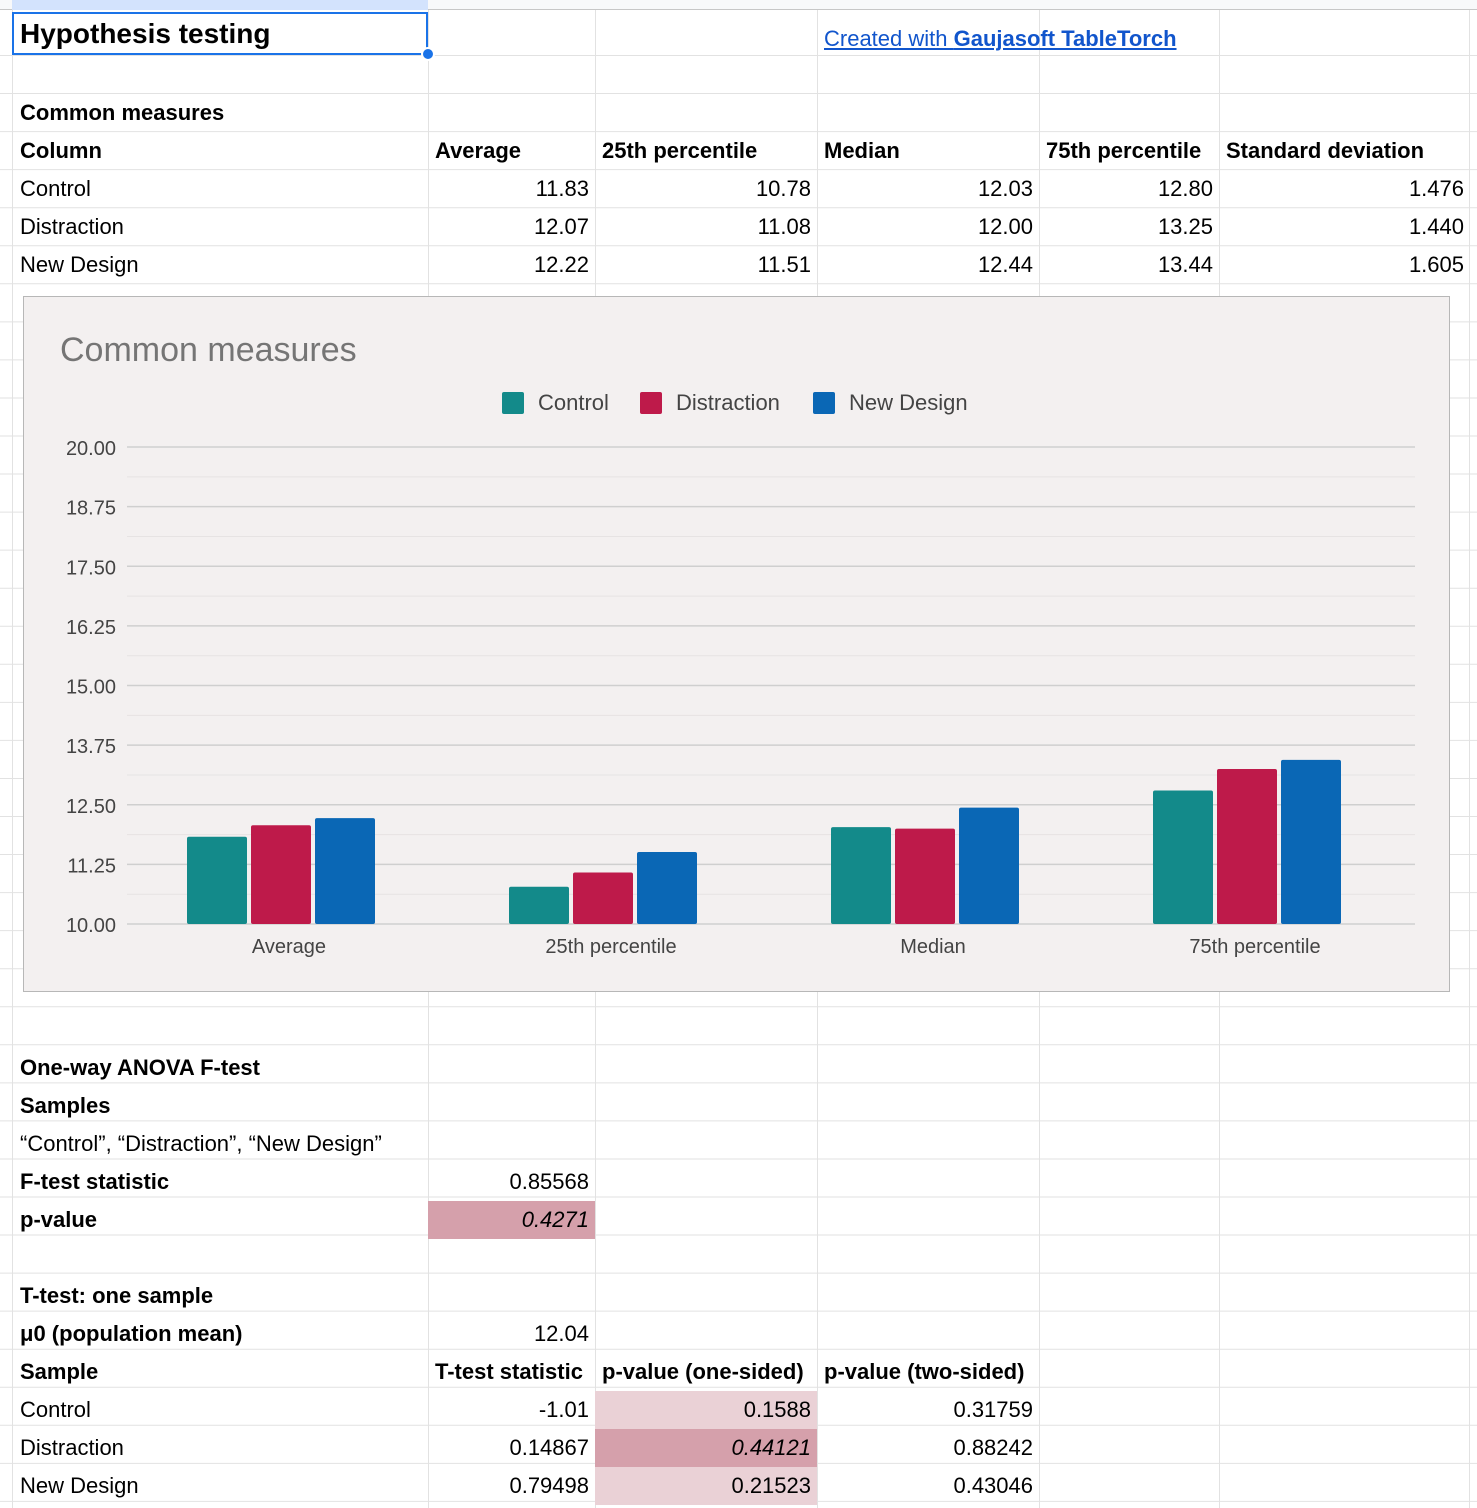 The image size is (1477, 1508). Describe the element at coordinates (55, 188) in the screenshot. I see `row-label-control: Control` at that location.